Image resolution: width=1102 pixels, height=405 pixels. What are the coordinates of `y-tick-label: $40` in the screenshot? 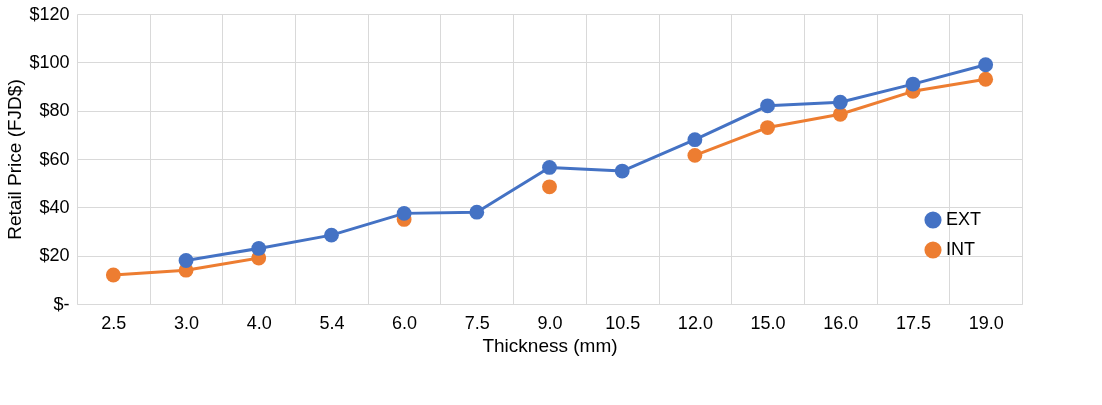 It's located at (54, 206).